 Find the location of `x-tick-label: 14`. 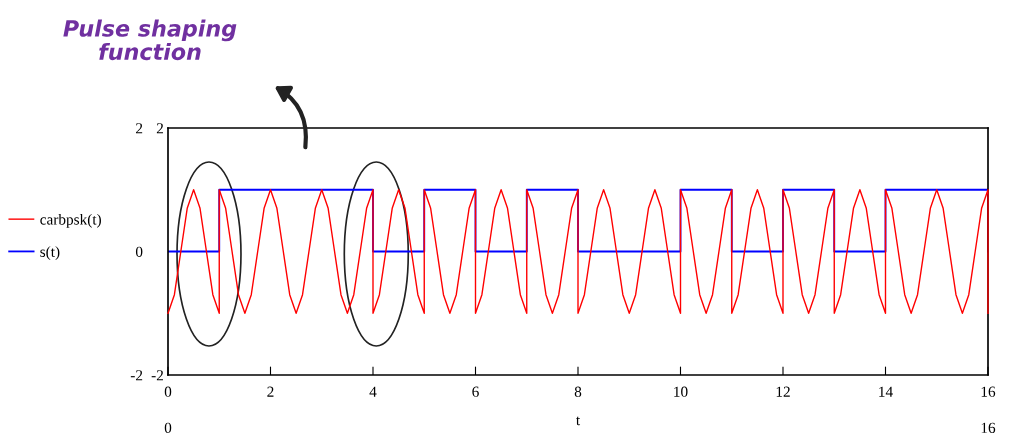

x-tick-label: 14 is located at coordinates (886, 391).